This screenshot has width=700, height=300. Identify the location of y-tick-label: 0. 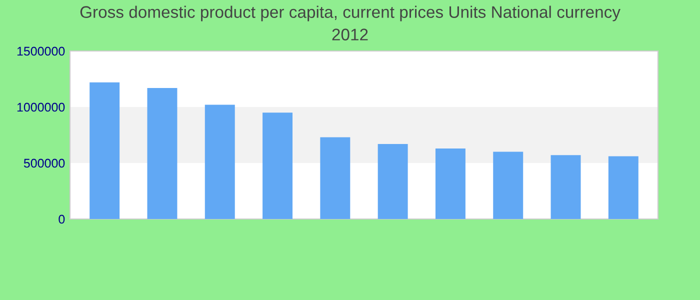
(61, 219).